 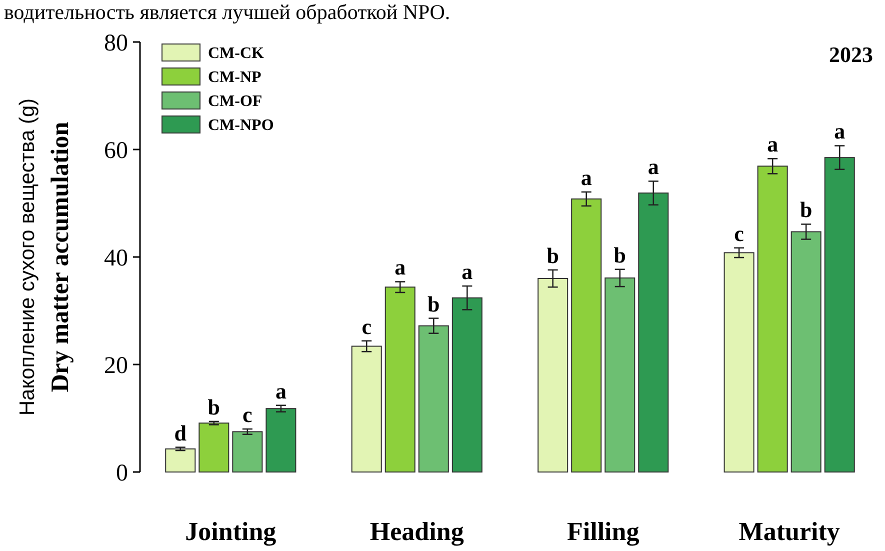 I want to click on legend-label: CM-NPO, so click(x=241, y=125).